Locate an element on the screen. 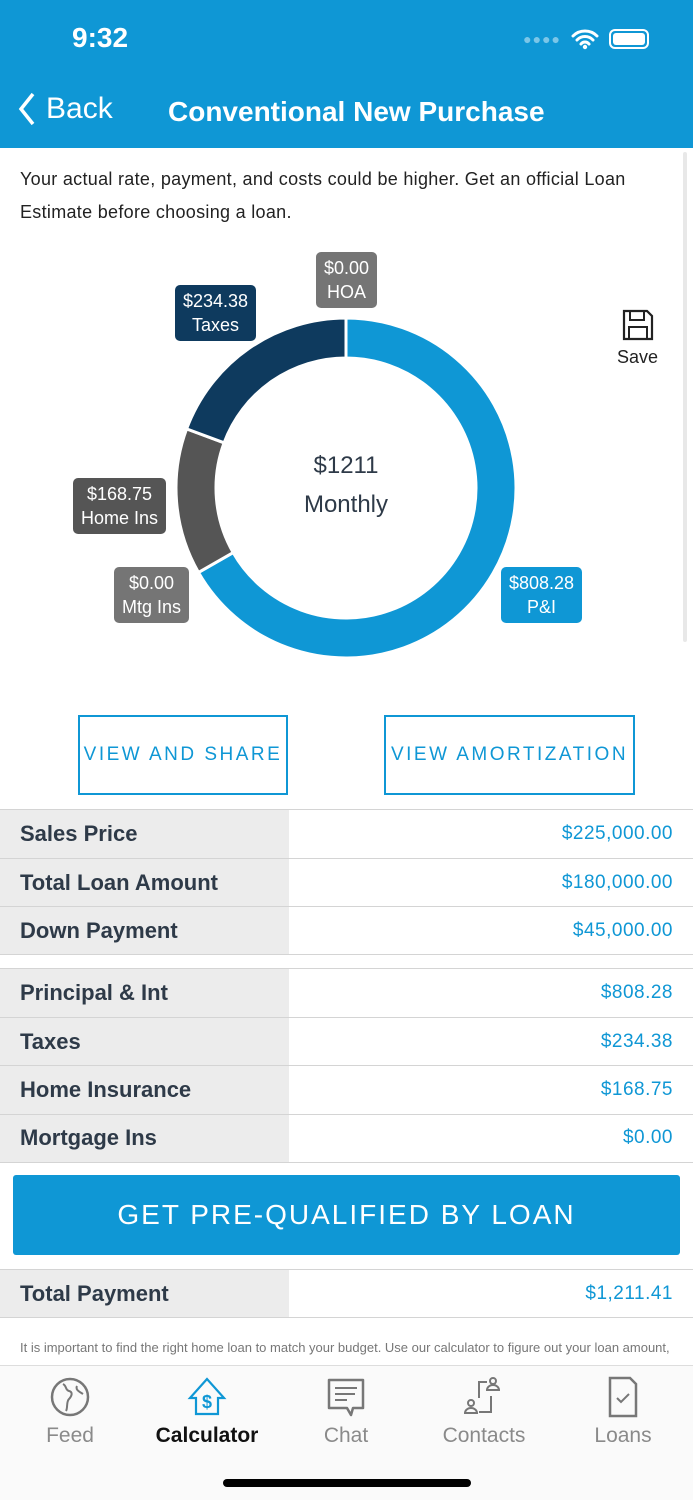 The width and height of the screenshot is (693, 1500). donut-chart is located at coordinates (346, 488).